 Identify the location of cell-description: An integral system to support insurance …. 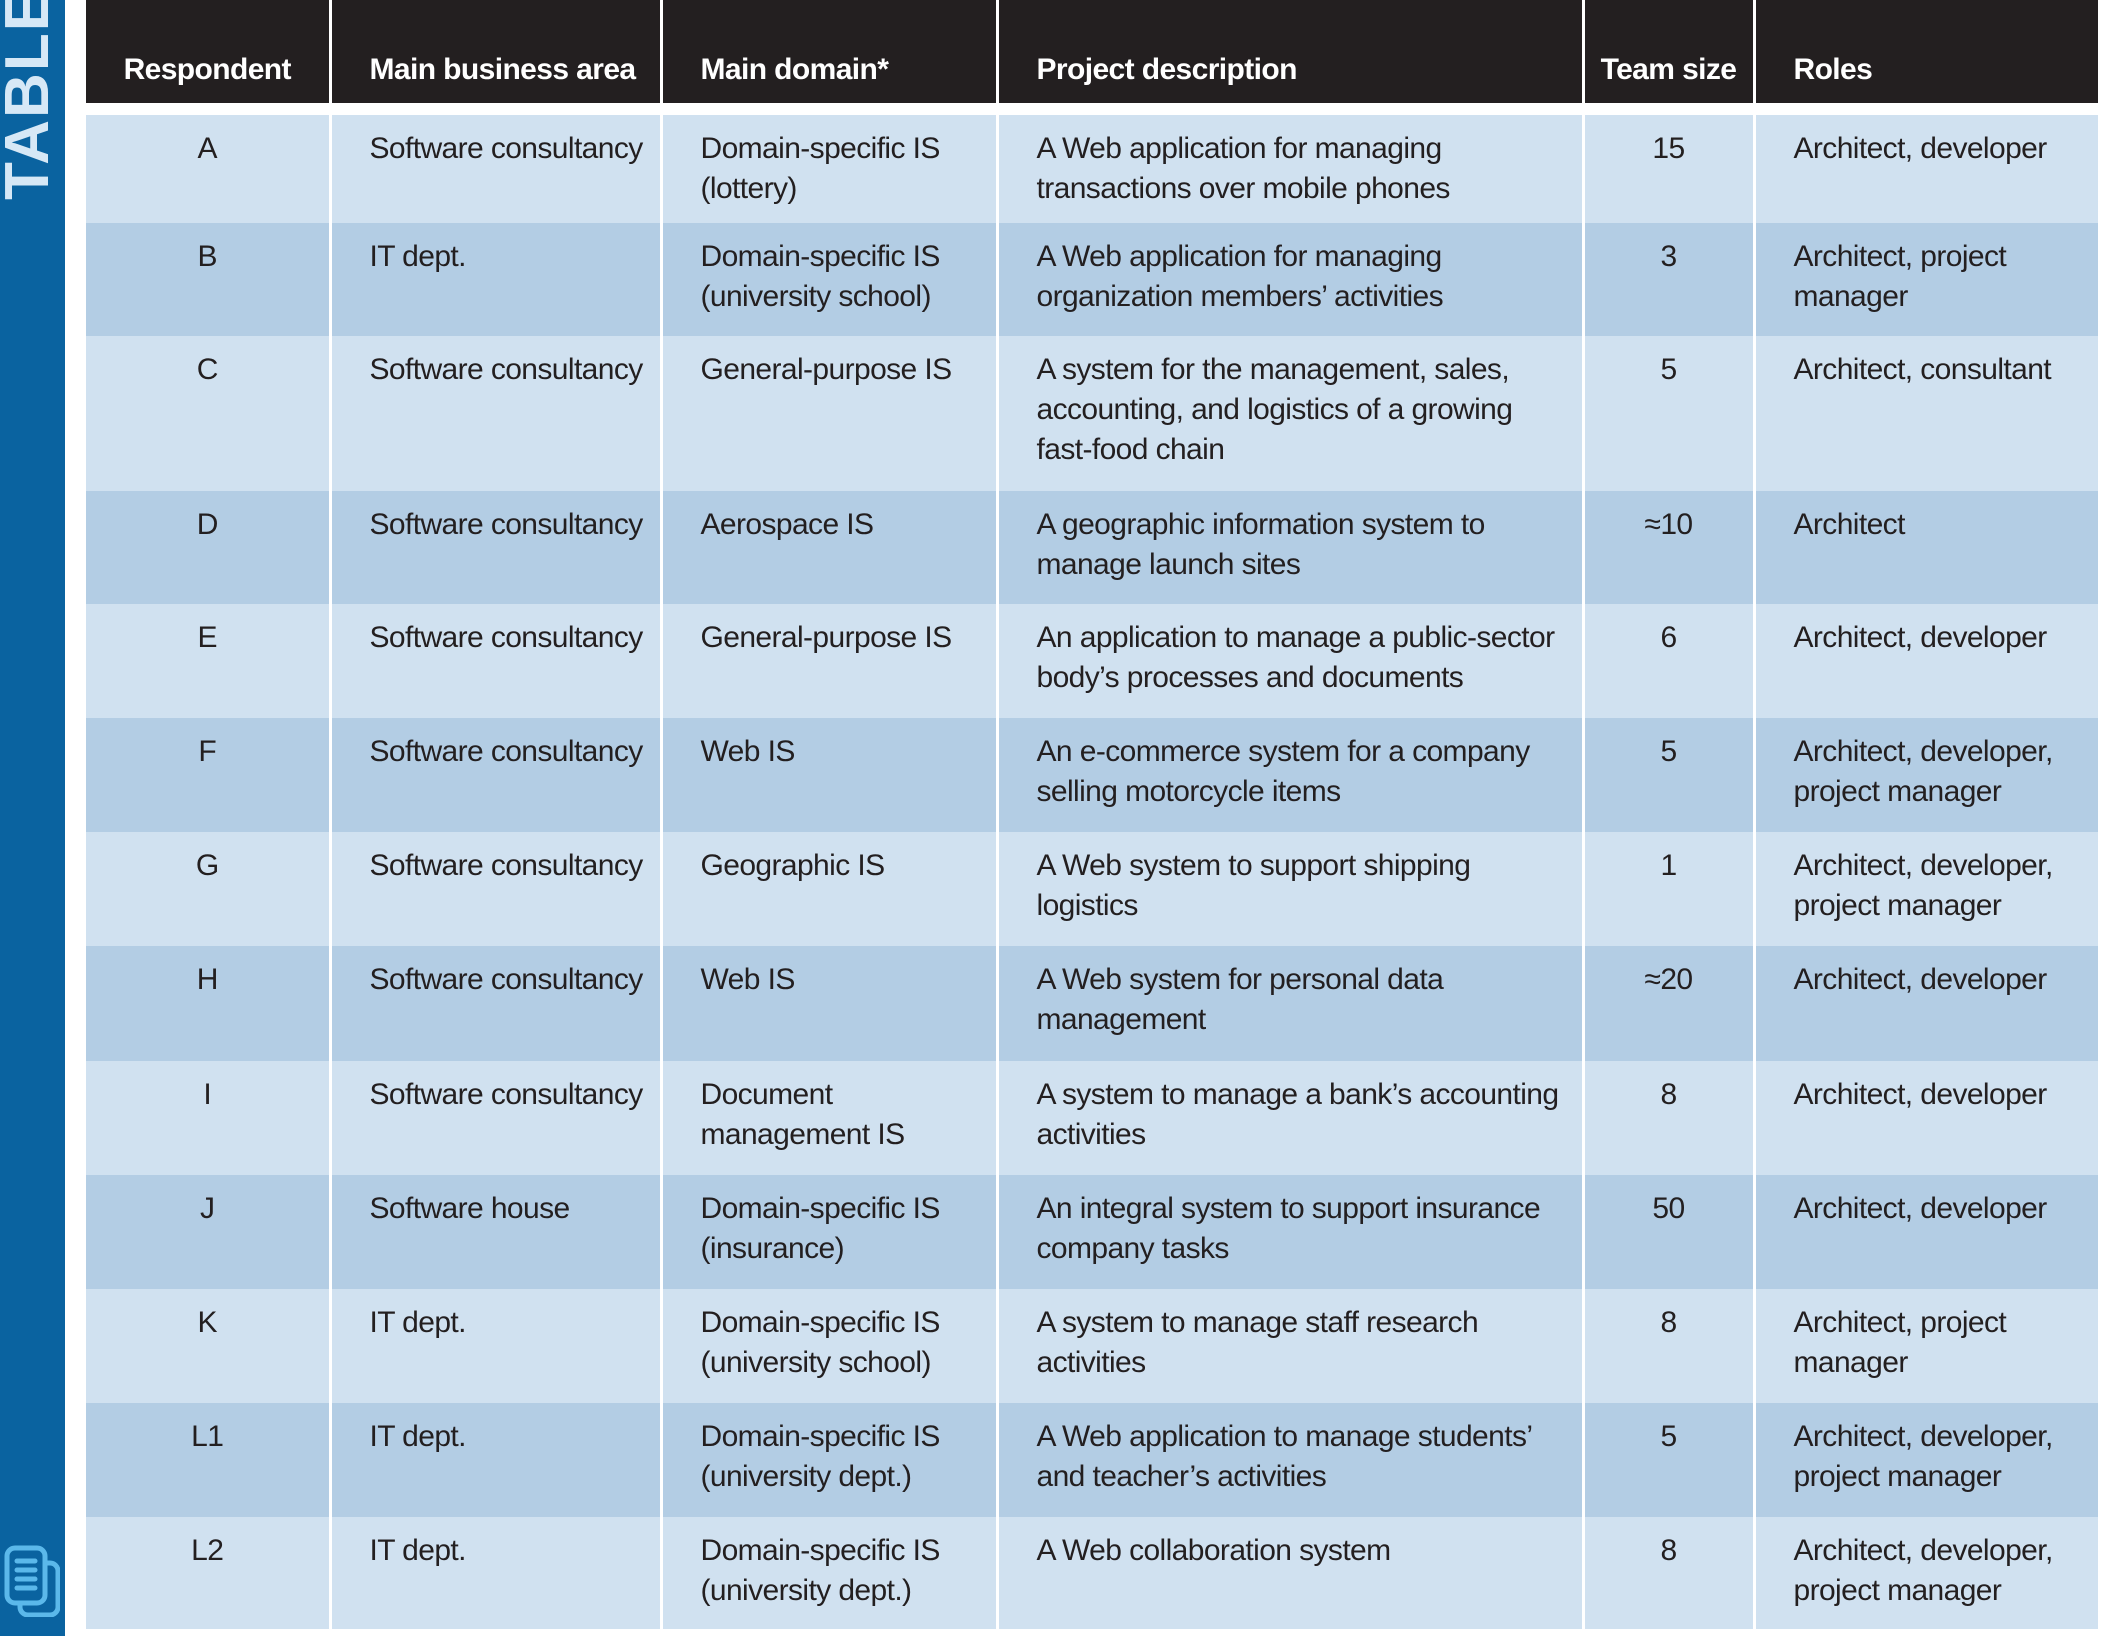
(1289, 1232).